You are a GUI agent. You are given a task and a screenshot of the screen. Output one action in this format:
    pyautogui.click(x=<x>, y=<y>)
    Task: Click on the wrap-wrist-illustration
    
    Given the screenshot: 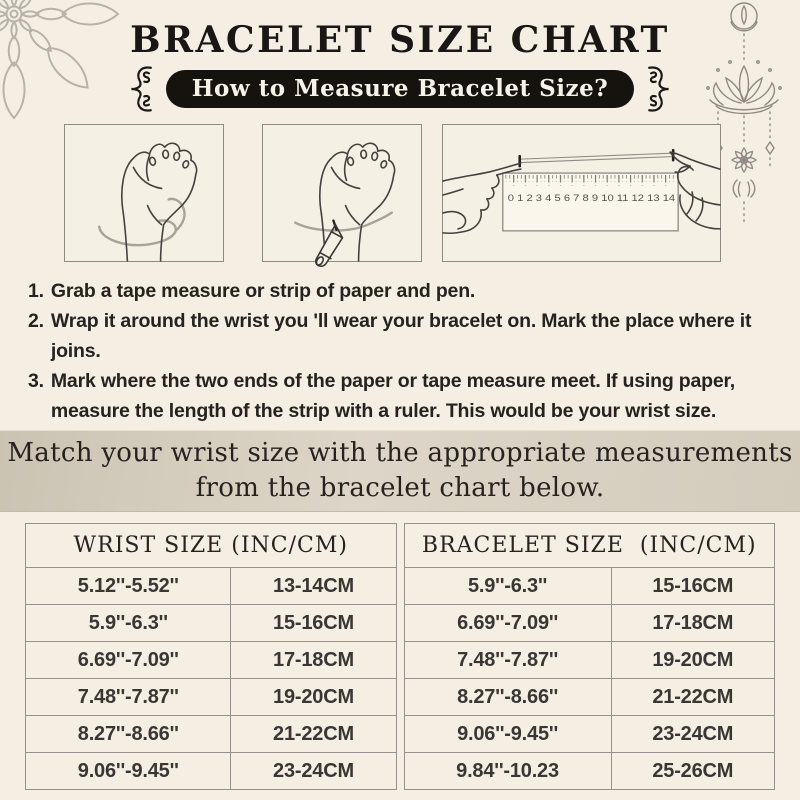 What is the action you would take?
    pyautogui.click(x=144, y=193)
    